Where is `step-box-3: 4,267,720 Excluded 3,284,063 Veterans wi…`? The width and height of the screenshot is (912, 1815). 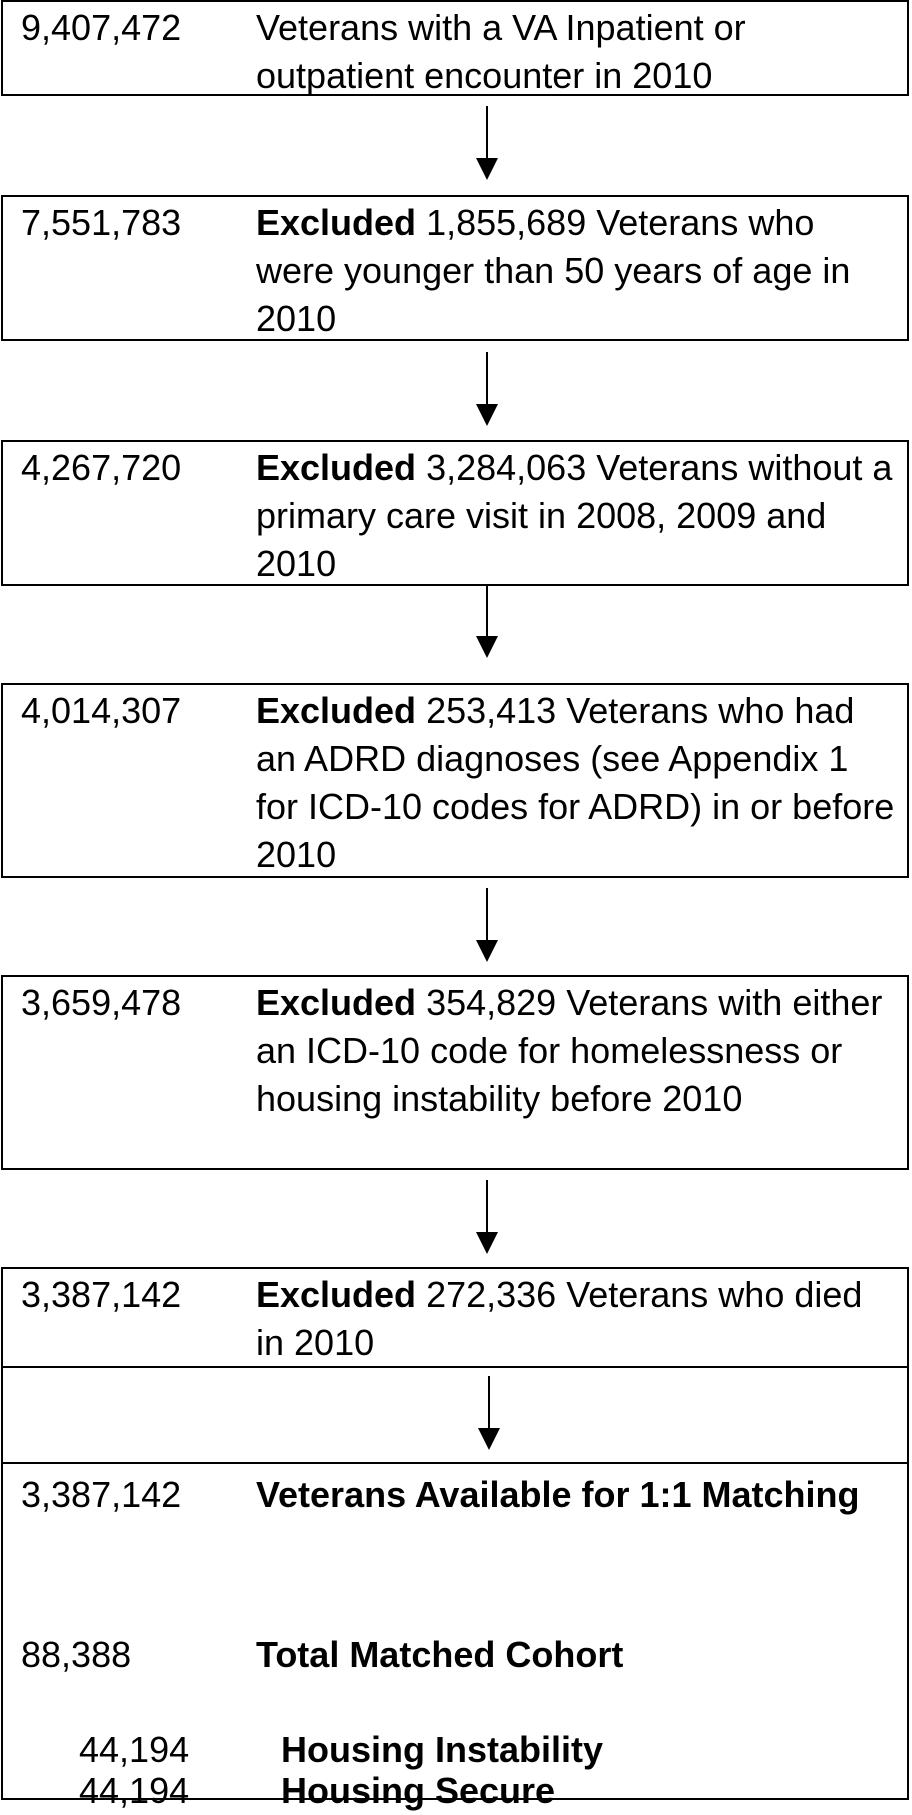
step-box-3: 4,267,720 Excluded 3,284,063 Veterans wi… is located at coordinates (455, 513).